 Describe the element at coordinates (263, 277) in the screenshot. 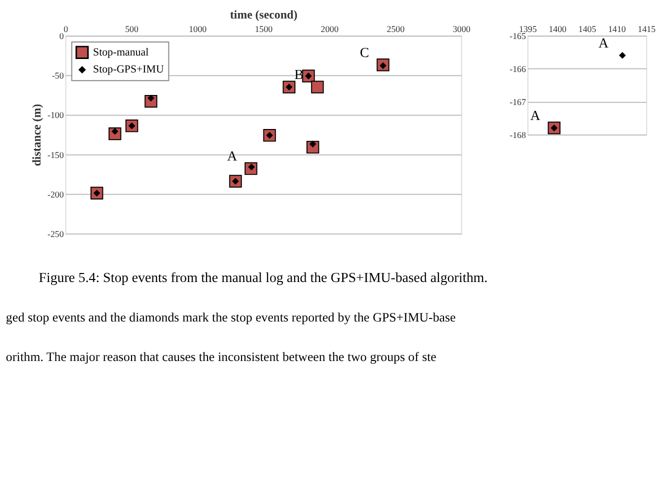

I see `caption: Figure 5.4: Stop events from the manual log and the GPS+IMU-based algorithm.` at that location.